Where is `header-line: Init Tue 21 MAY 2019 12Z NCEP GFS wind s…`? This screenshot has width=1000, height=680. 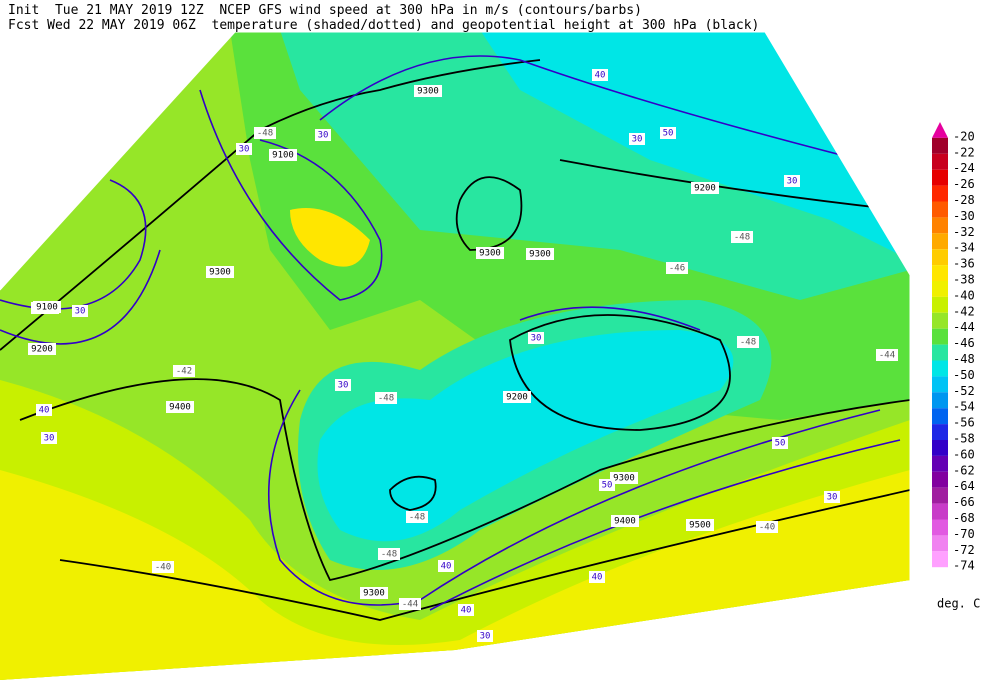 header-line: Init Tue 21 MAY 2019 12Z NCEP GFS wind s… is located at coordinates (325, 10).